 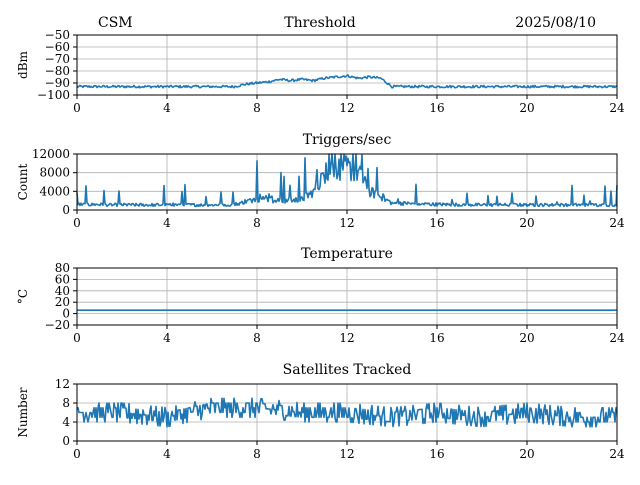 What do you see at coordinates (57, 47) in the screenshot?
I see `y-tick-label: −60` at bounding box center [57, 47].